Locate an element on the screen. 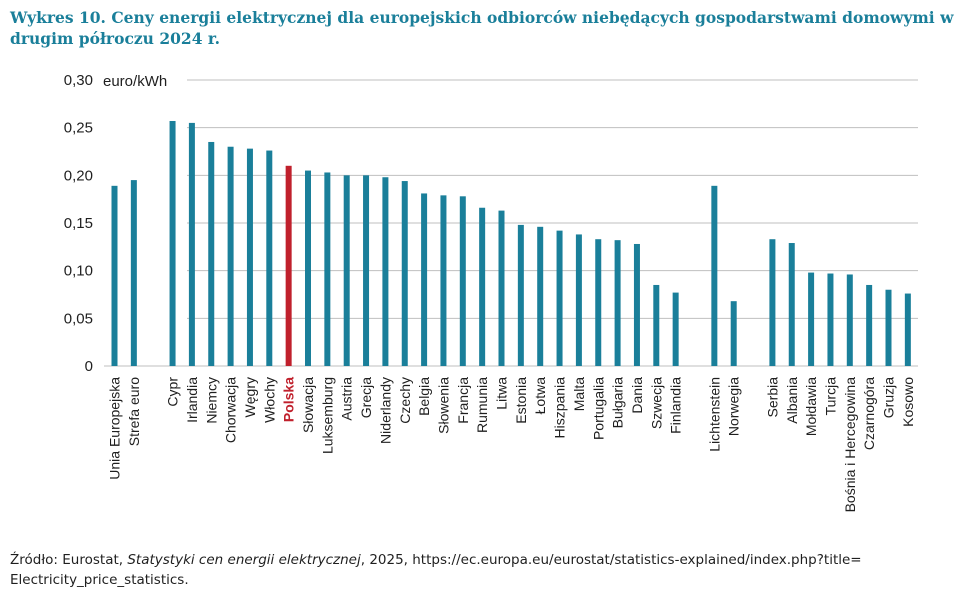 This screenshot has height=601, width=971. x-tick-label: Estonia is located at coordinates (521, 400).